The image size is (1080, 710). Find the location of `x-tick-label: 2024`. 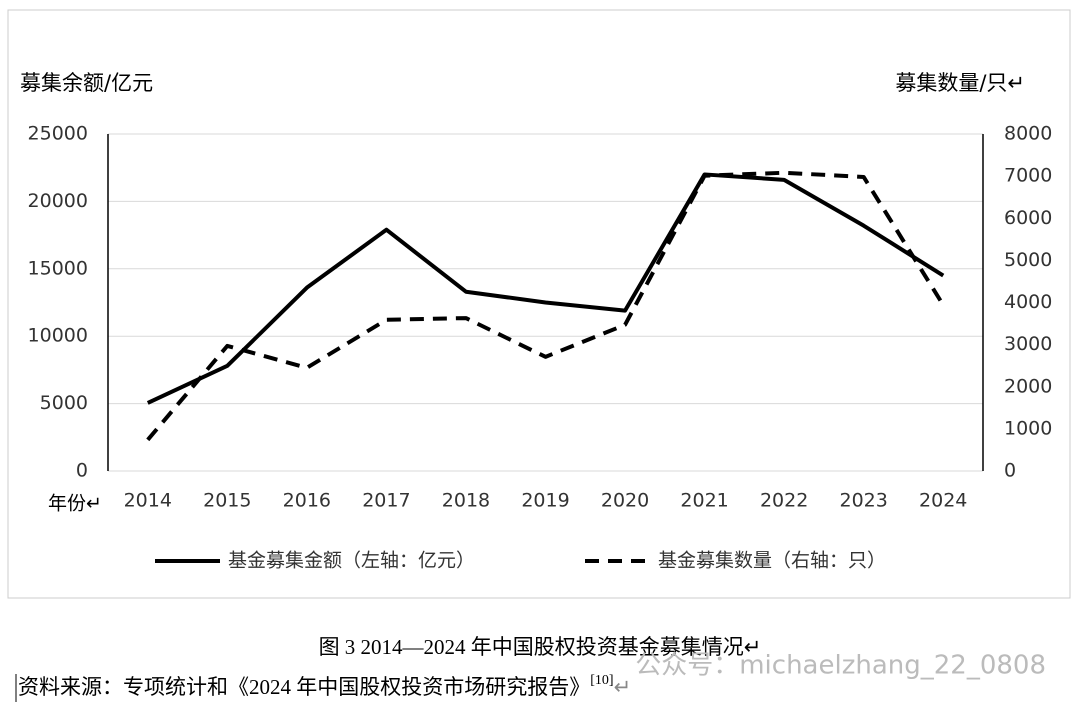

x-tick-label: 2024 is located at coordinates (943, 501).